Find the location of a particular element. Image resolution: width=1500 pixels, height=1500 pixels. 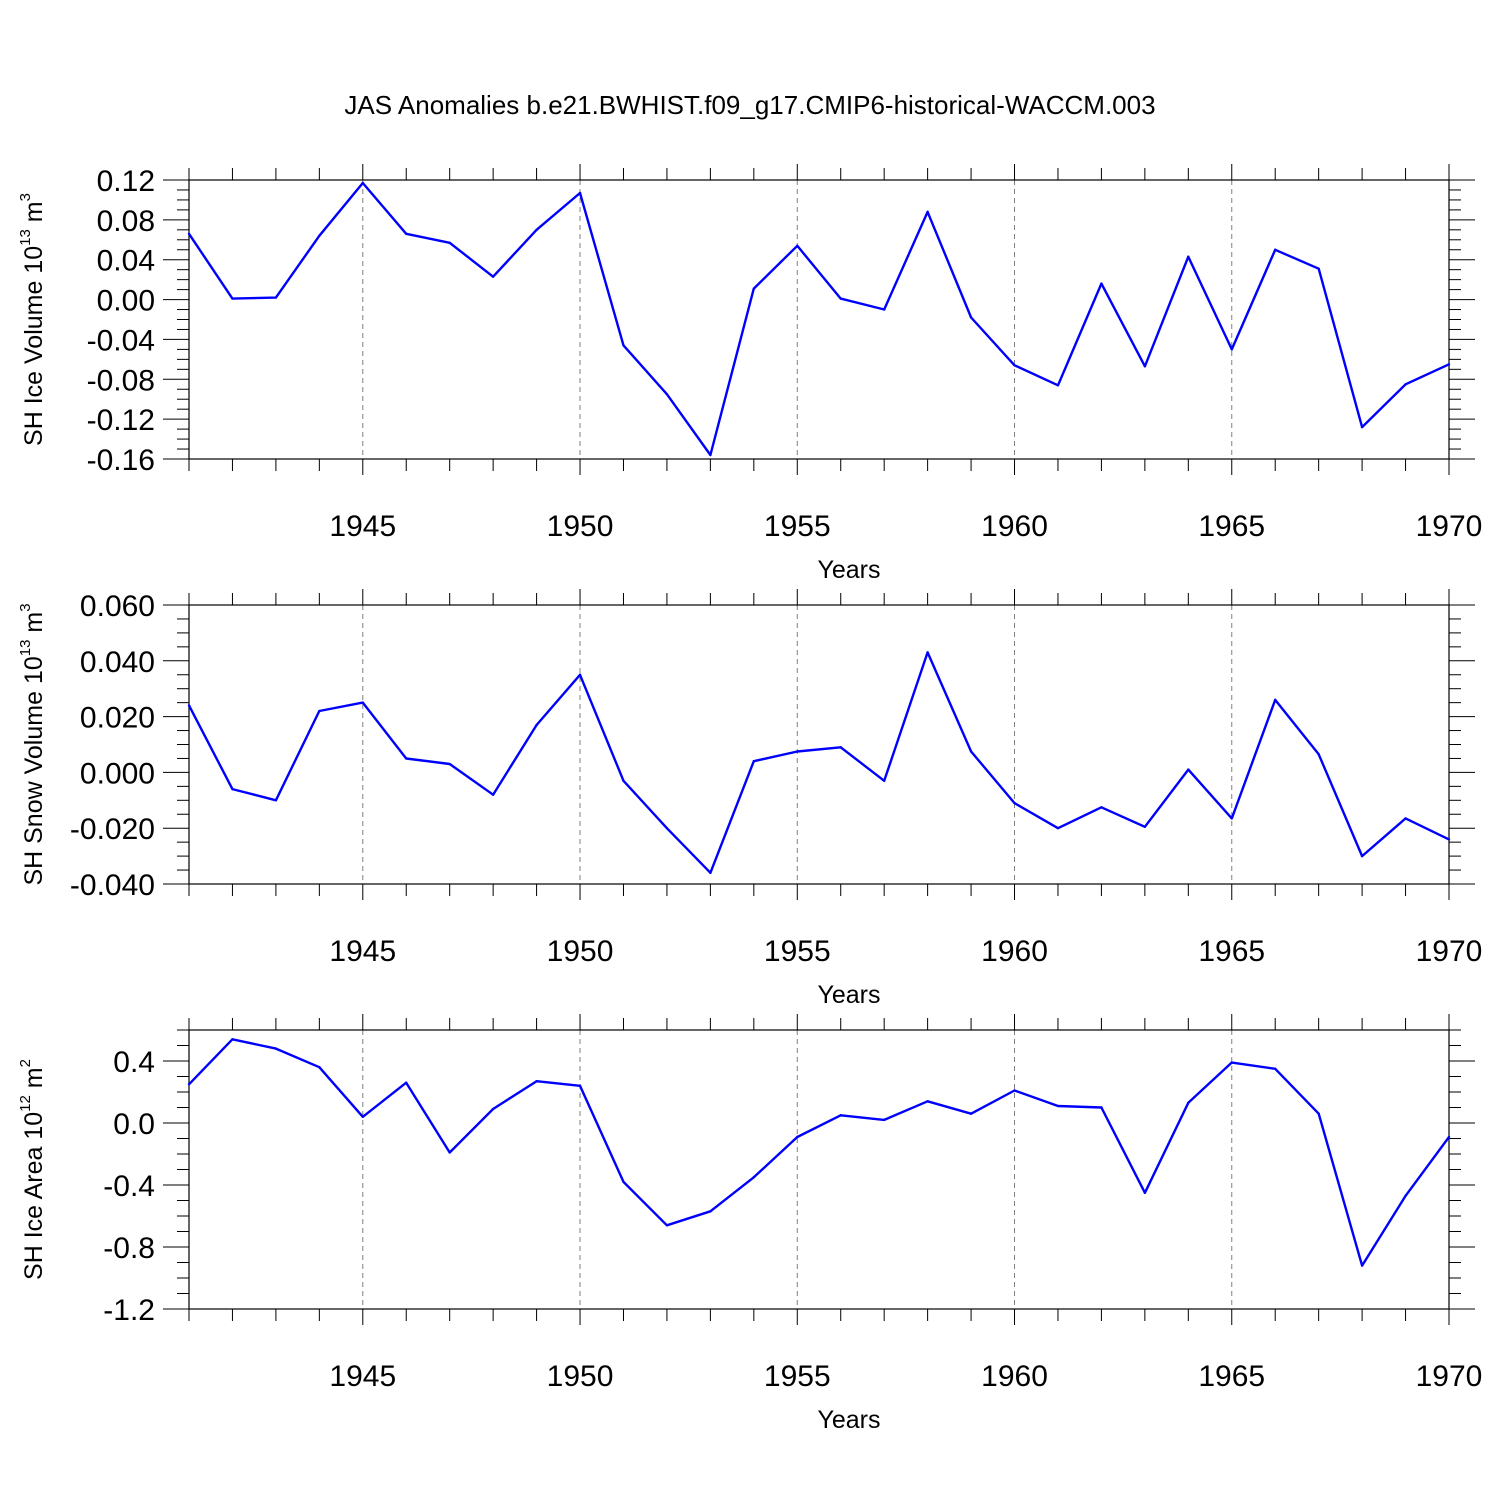

y-tick-label: -0.08 is located at coordinates (121, 380).